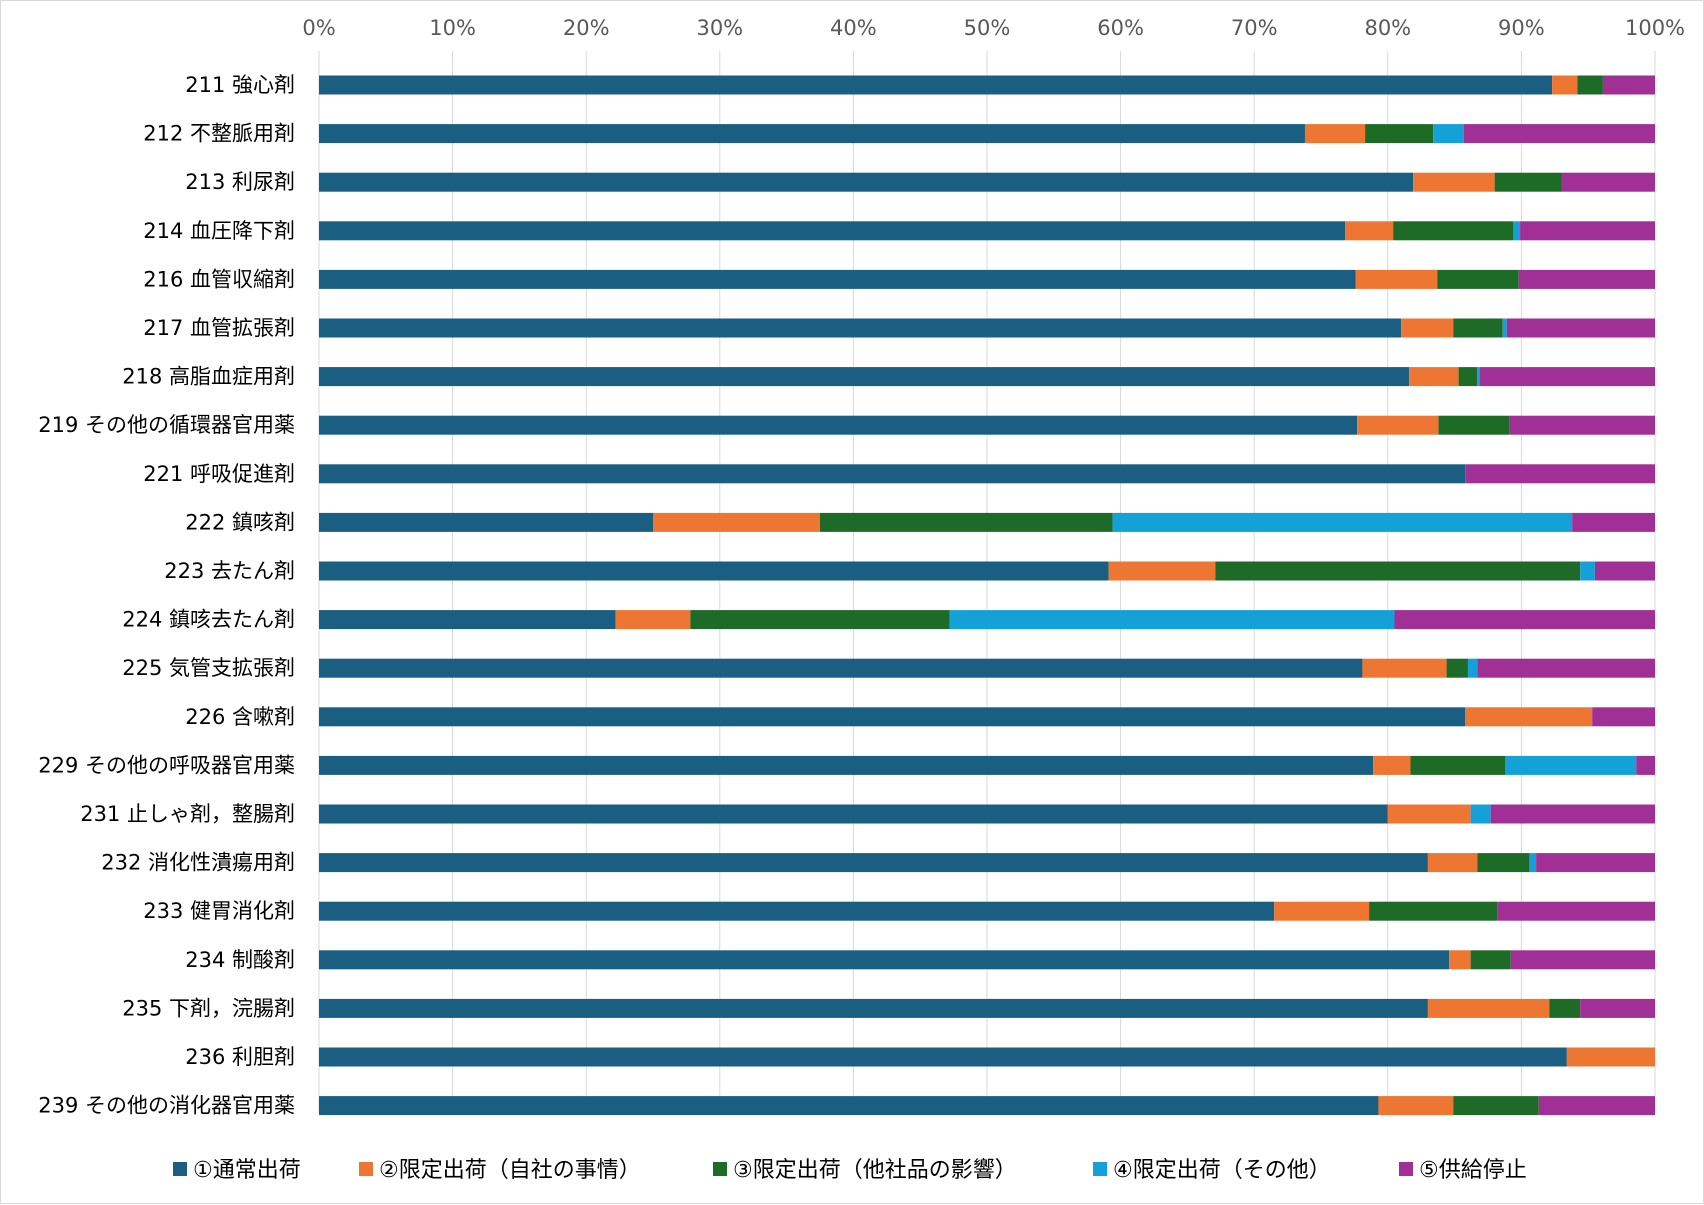 This screenshot has width=1704, height=1205. Describe the element at coordinates (208, 1008) in the screenshot. I see `category-label: 235 下剤，浣腸剤` at that location.